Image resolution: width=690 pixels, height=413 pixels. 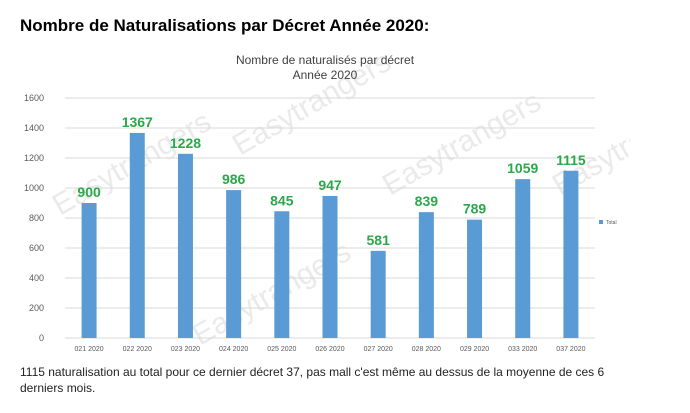 I want to click on legend: Total, so click(x=608, y=223).